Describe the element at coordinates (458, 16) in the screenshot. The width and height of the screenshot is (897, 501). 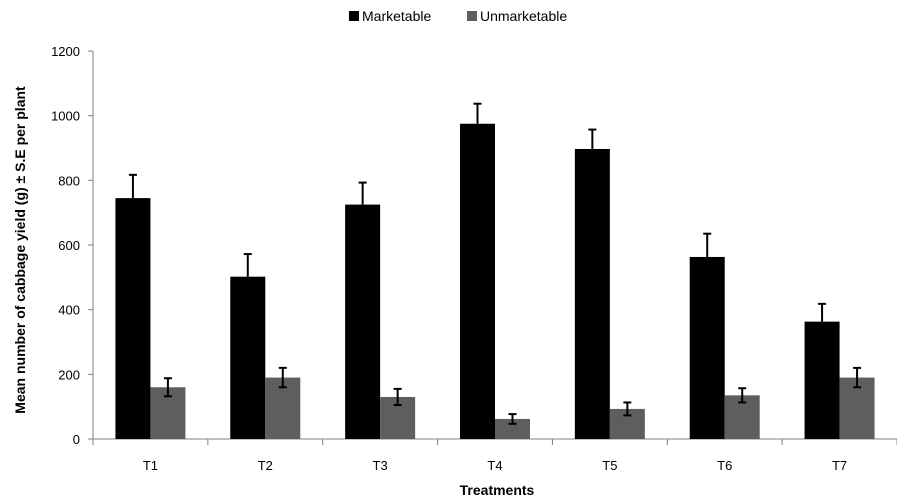
I see `legend: Marketable Unmarketable` at that location.